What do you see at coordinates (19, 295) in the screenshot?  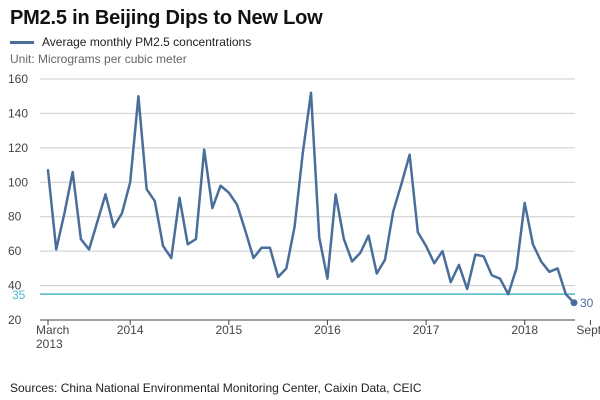 I see `reference-label: 35` at bounding box center [19, 295].